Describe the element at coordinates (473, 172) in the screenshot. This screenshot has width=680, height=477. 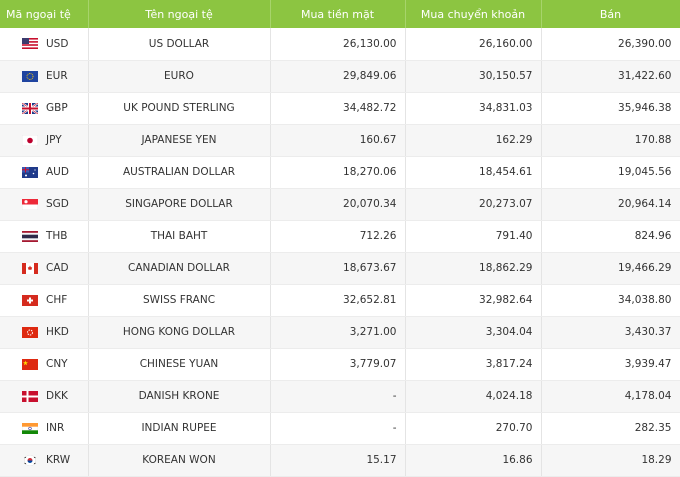
I see `transfer-buy: 18,454.61` at that location.